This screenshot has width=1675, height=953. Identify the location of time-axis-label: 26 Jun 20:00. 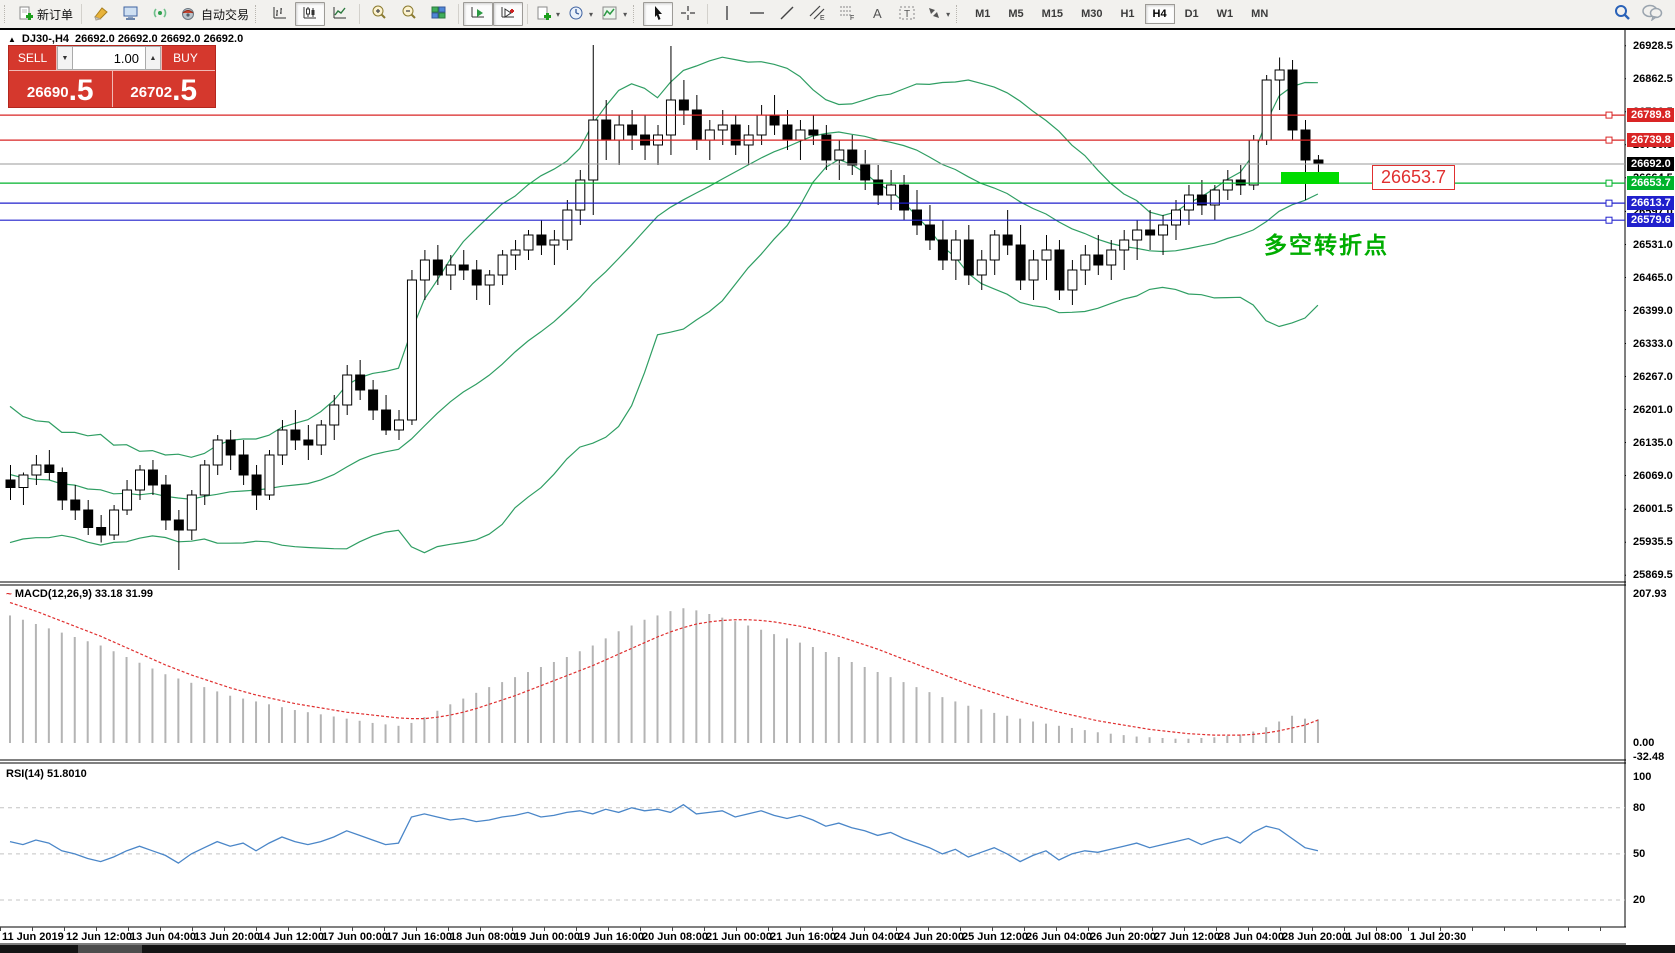
(1123, 937).